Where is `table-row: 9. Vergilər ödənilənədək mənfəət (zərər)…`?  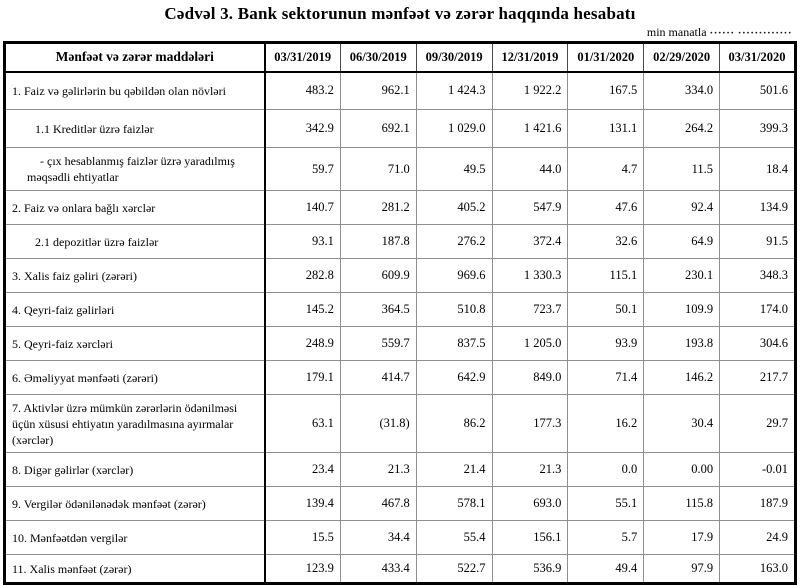
table-row: 9. Vergilər ödənilənədək mənfəət (zərər)… is located at coordinates (400, 503).